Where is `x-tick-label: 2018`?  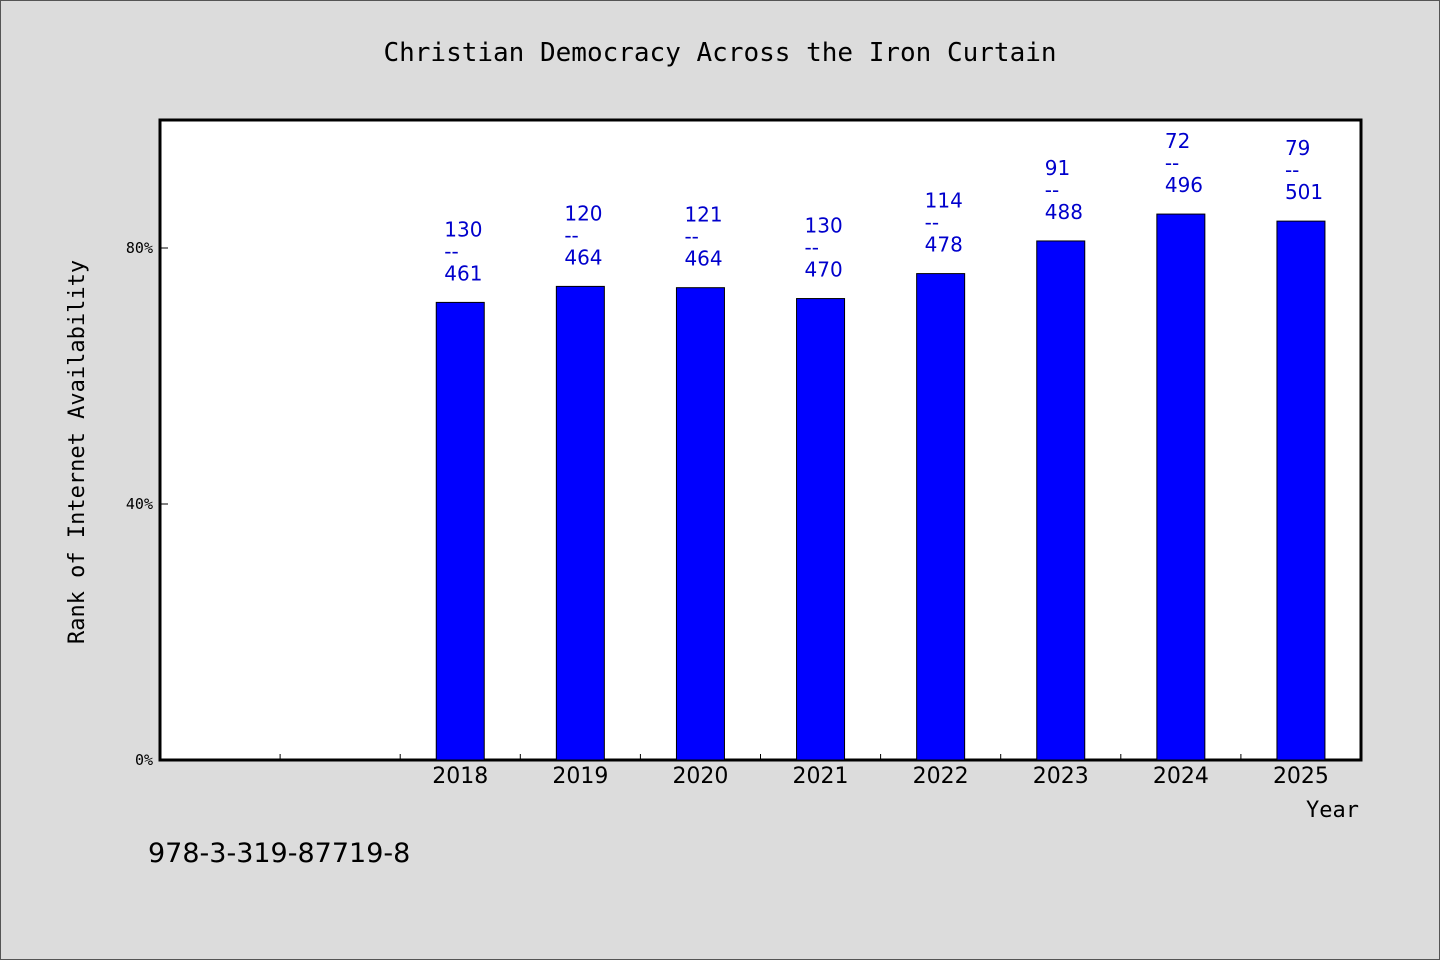 x-tick-label: 2018 is located at coordinates (460, 776).